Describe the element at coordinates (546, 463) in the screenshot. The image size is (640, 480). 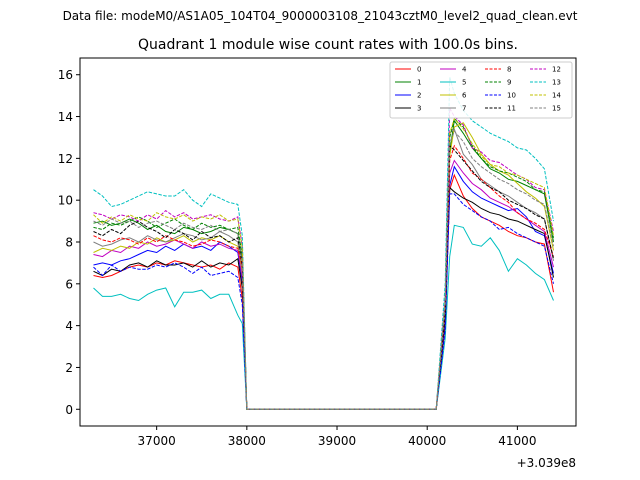
I see `x-offset-label: +3.039e8` at that location.